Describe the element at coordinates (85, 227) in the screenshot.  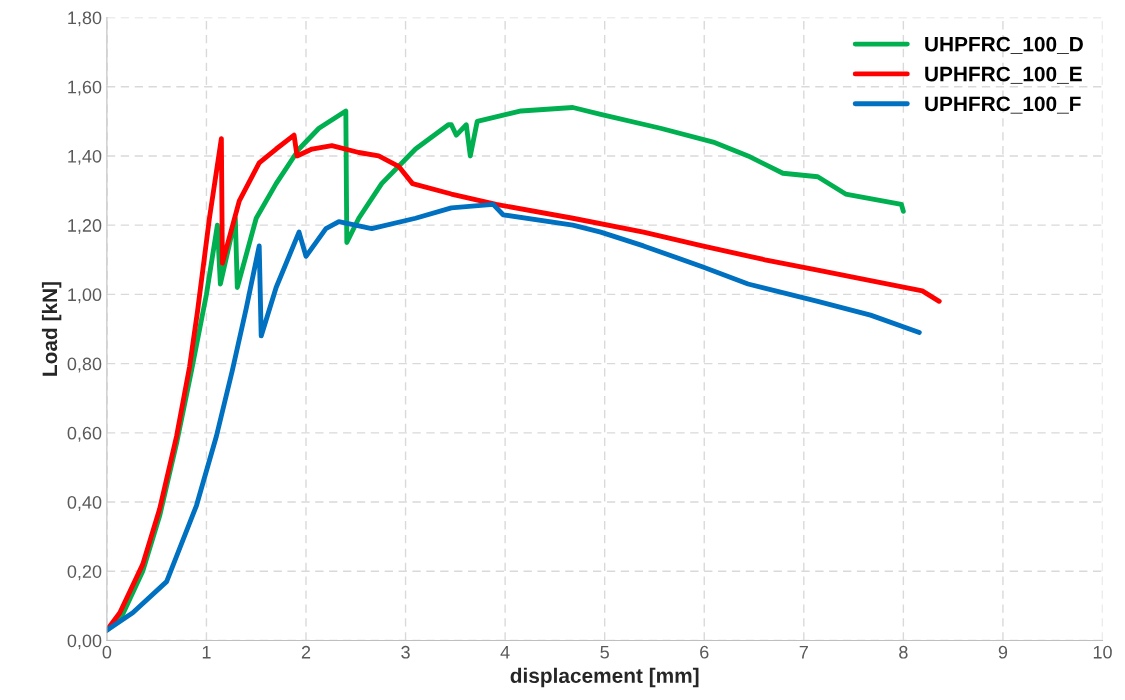
I see `y-tick-label: 1,20` at that location.